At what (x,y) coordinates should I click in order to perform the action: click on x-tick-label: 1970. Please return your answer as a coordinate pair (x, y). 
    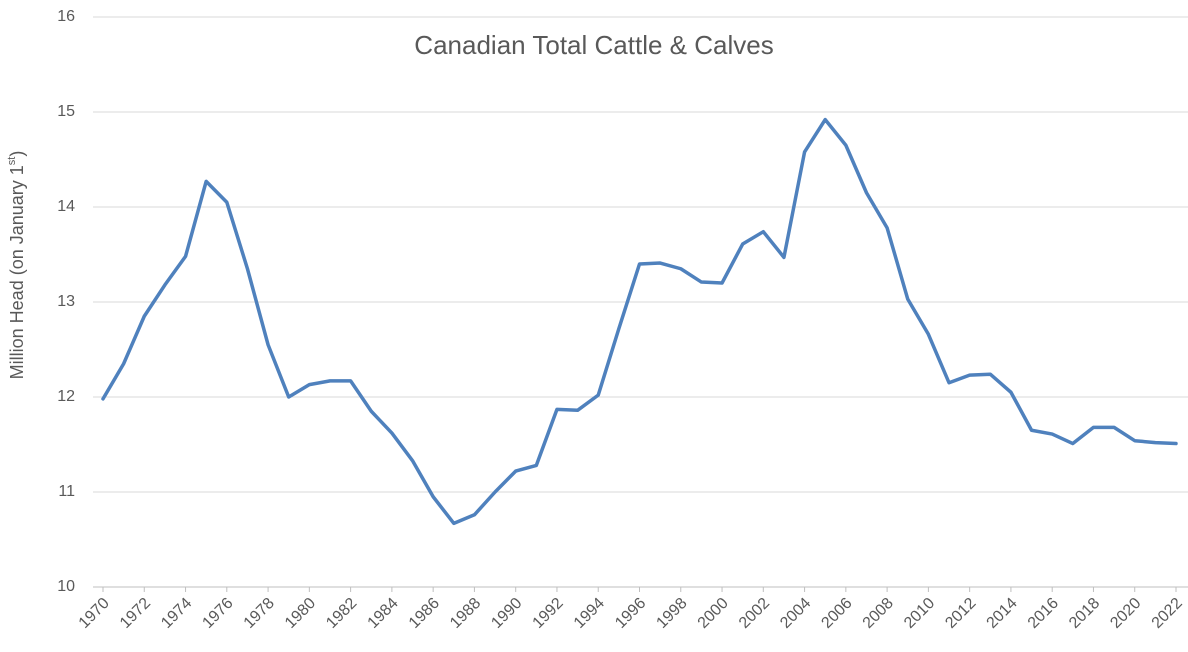
    Looking at the image, I should click on (94, 613).